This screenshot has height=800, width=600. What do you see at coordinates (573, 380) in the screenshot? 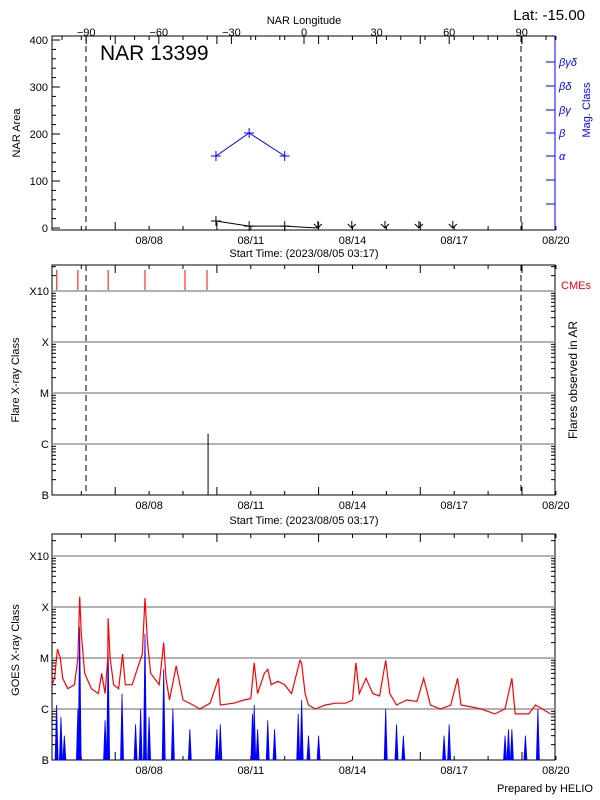
I see `y2-axis-label: Flares observed in AR` at bounding box center [573, 380].